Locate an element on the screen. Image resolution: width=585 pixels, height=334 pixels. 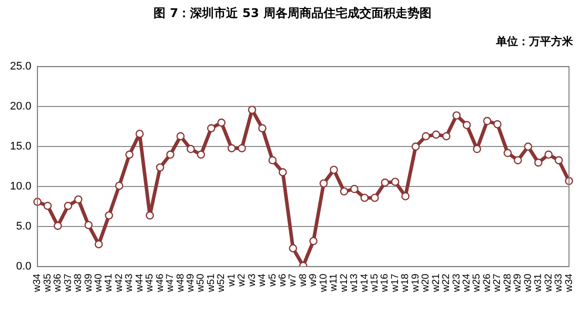
x-tick-label: w39 is located at coordinates (88, 283).